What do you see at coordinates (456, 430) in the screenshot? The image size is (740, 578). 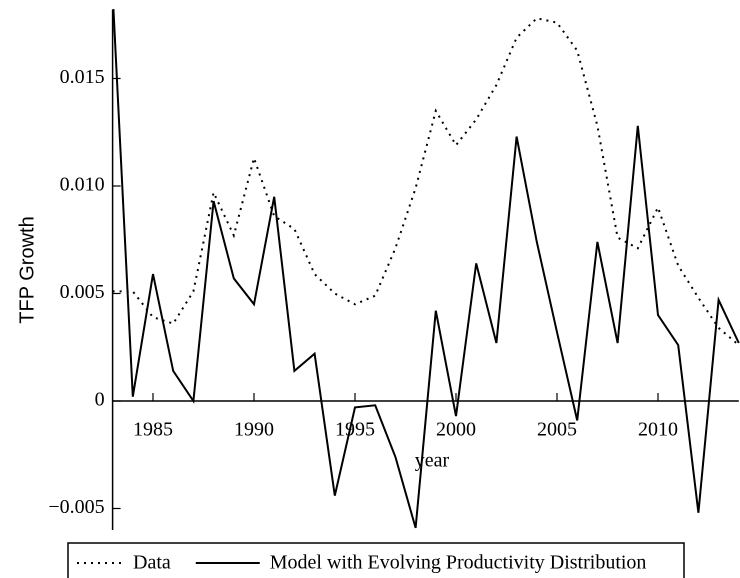 I see `x-tick-label: 2000` at bounding box center [456, 430].